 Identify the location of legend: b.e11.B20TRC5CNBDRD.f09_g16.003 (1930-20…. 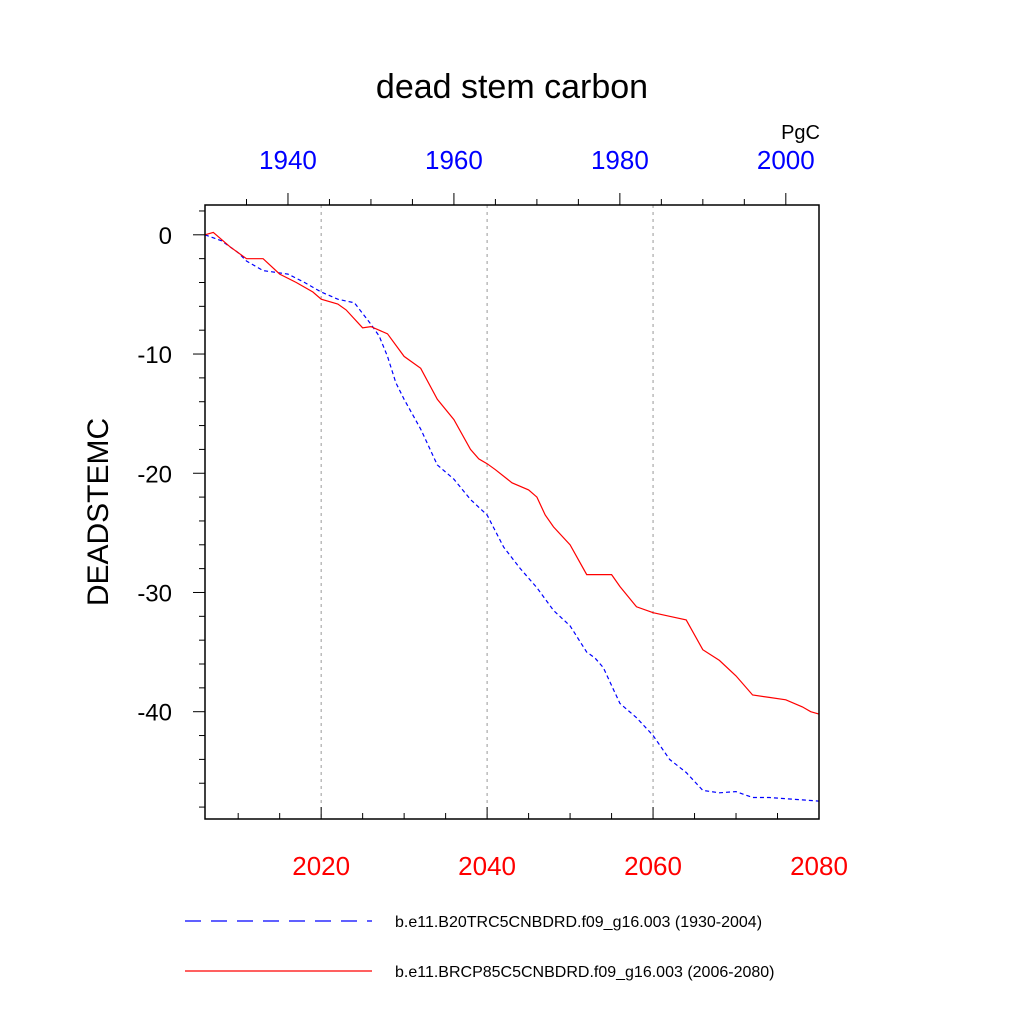
(479, 947).